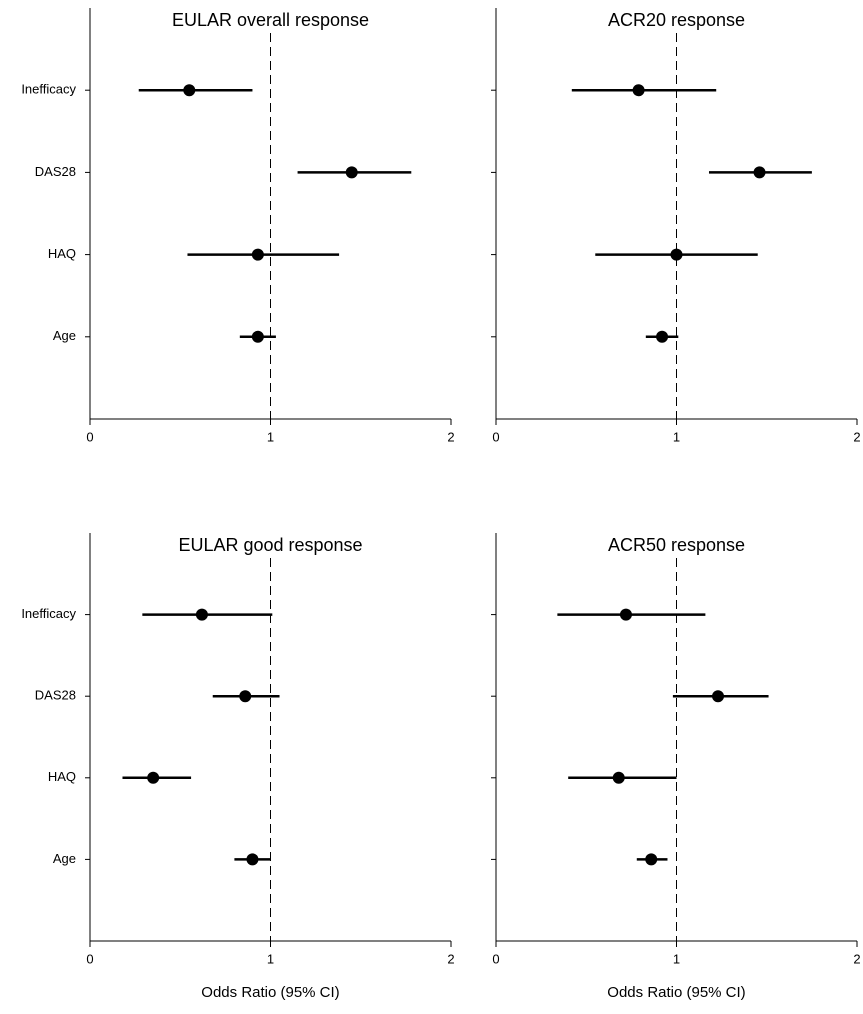 The image size is (863, 1014). Describe the element at coordinates (676, 20) in the screenshot. I see `chart-title: ACR20 response` at that location.